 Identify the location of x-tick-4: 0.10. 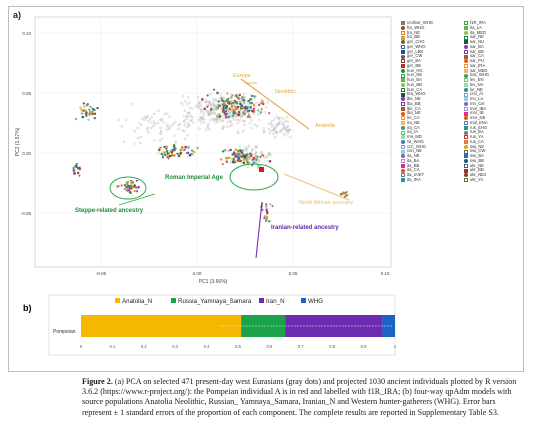
(385, 273).